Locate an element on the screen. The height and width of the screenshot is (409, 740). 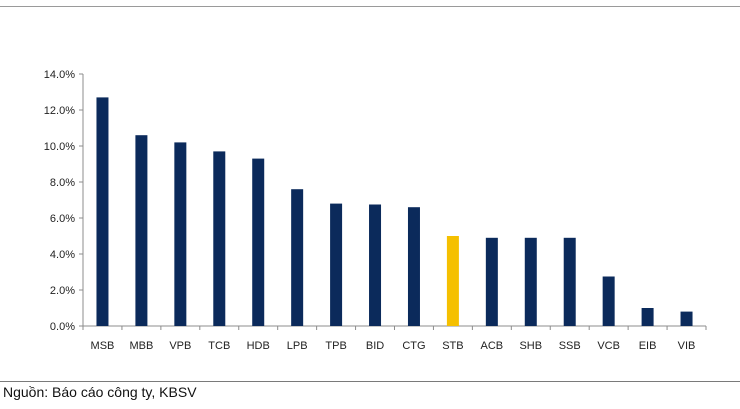
source-note: Nguồn: Báo cáo công ty, KBSV is located at coordinates (100, 392).